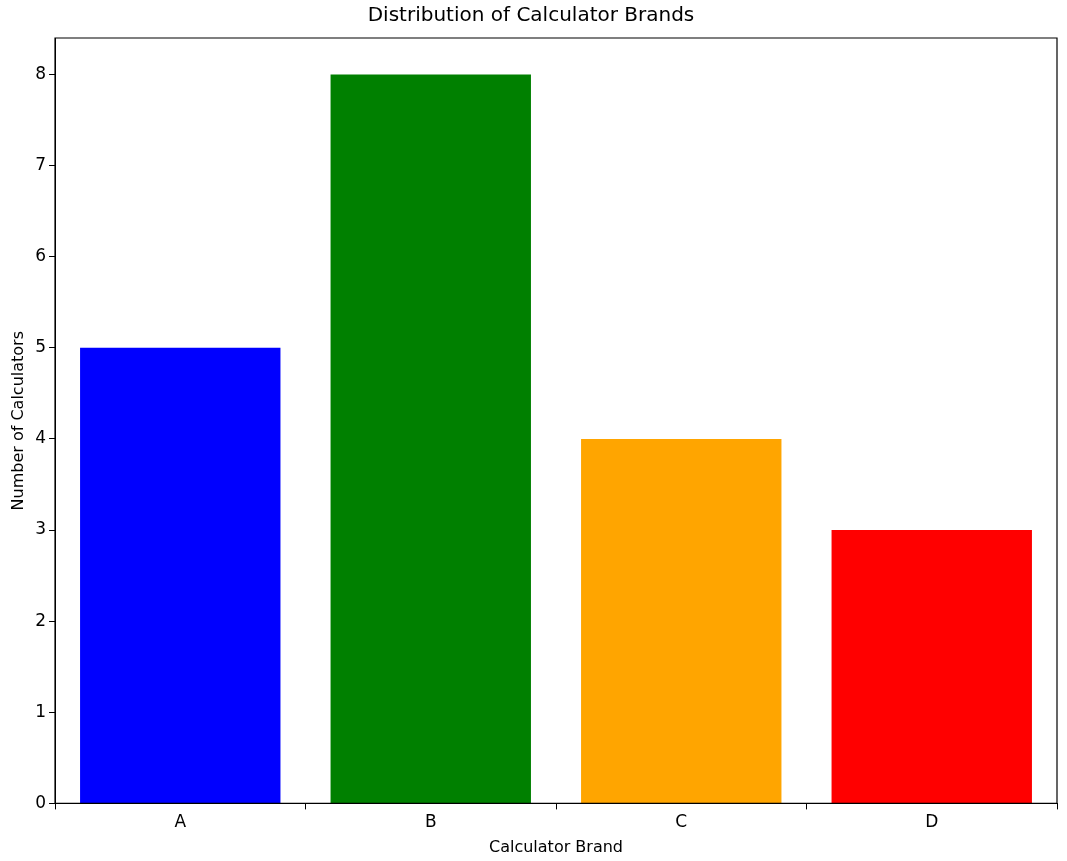 Image resolution: width=1067 pixels, height=861 pixels. Describe the element at coordinates (41, 801) in the screenshot. I see `y-tick-label: 0` at that location.